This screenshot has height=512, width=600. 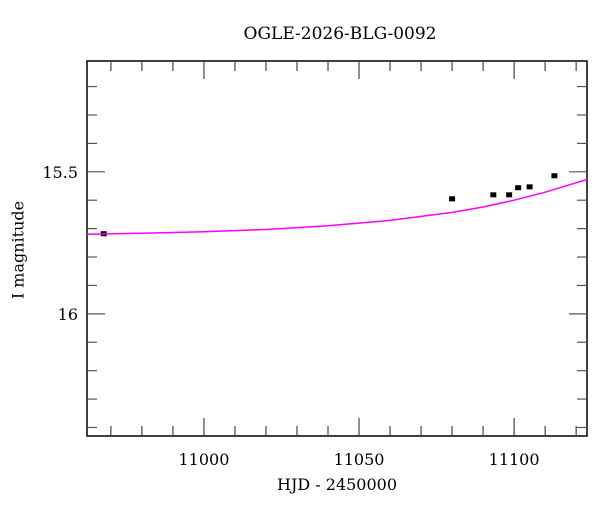 I want to click on model-fit-curve, so click(x=337, y=207).